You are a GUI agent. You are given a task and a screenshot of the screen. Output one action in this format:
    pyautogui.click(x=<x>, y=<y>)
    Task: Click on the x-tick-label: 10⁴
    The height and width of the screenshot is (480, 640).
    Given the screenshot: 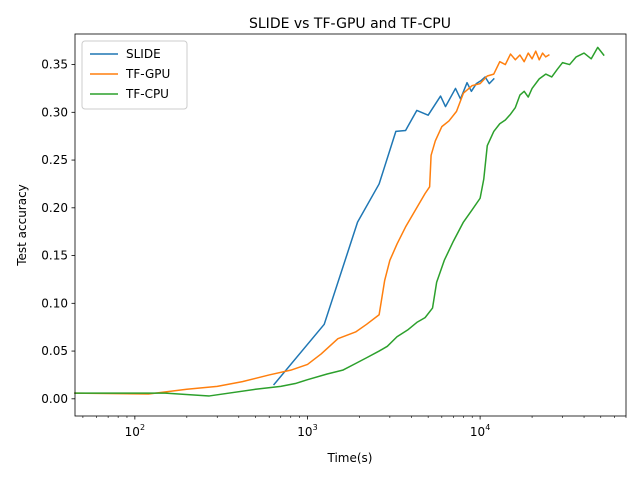 What is the action you would take?
    pyautogui.click(x=480, y=431)
    